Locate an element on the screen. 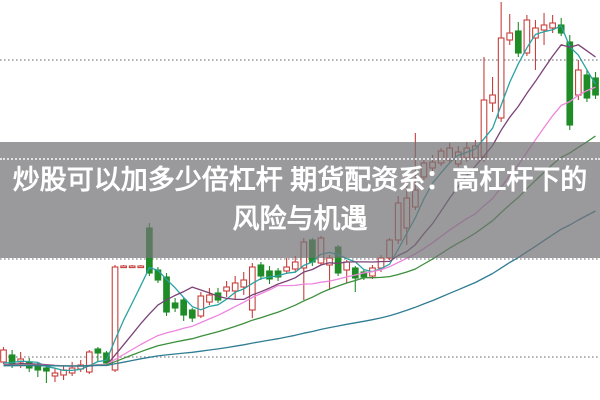  page-title-line2: 风险与机遇 is located at coordinates (300, 219).